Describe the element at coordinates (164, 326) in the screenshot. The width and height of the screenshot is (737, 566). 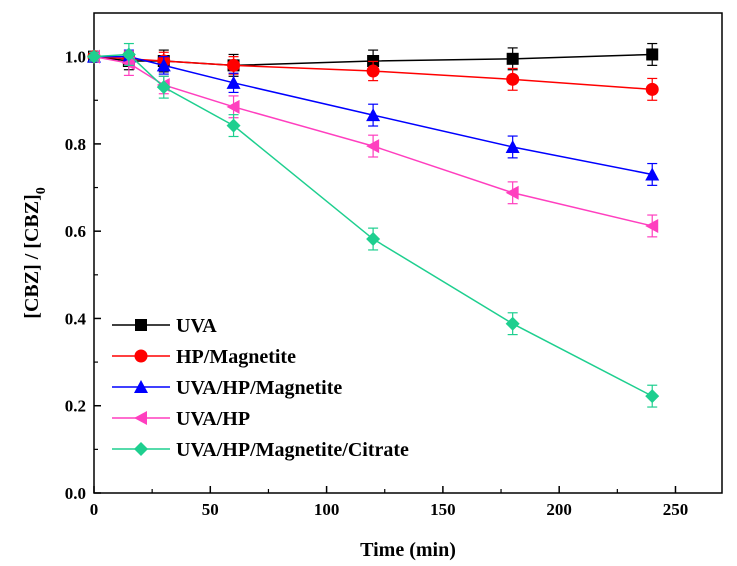
I see `legend-item: UVA` at that location.